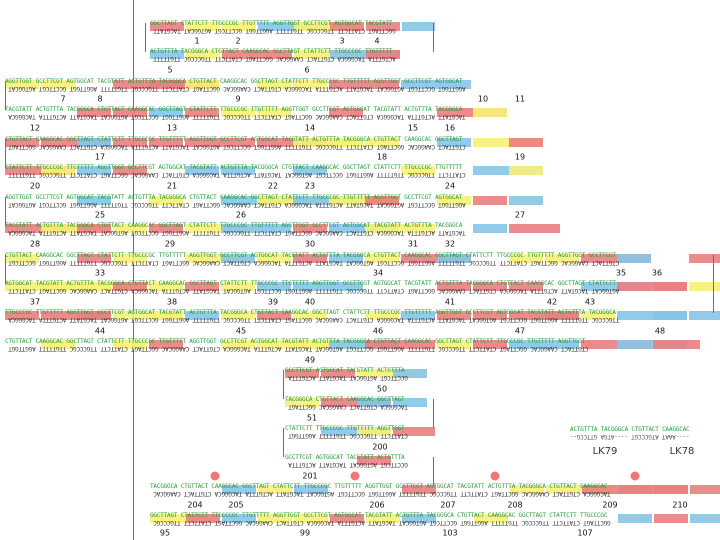 This screenshot has width=720, height=540. Describe the element at coordinates (5, 153) in the screenshot. I see `crossover-line` at that location.